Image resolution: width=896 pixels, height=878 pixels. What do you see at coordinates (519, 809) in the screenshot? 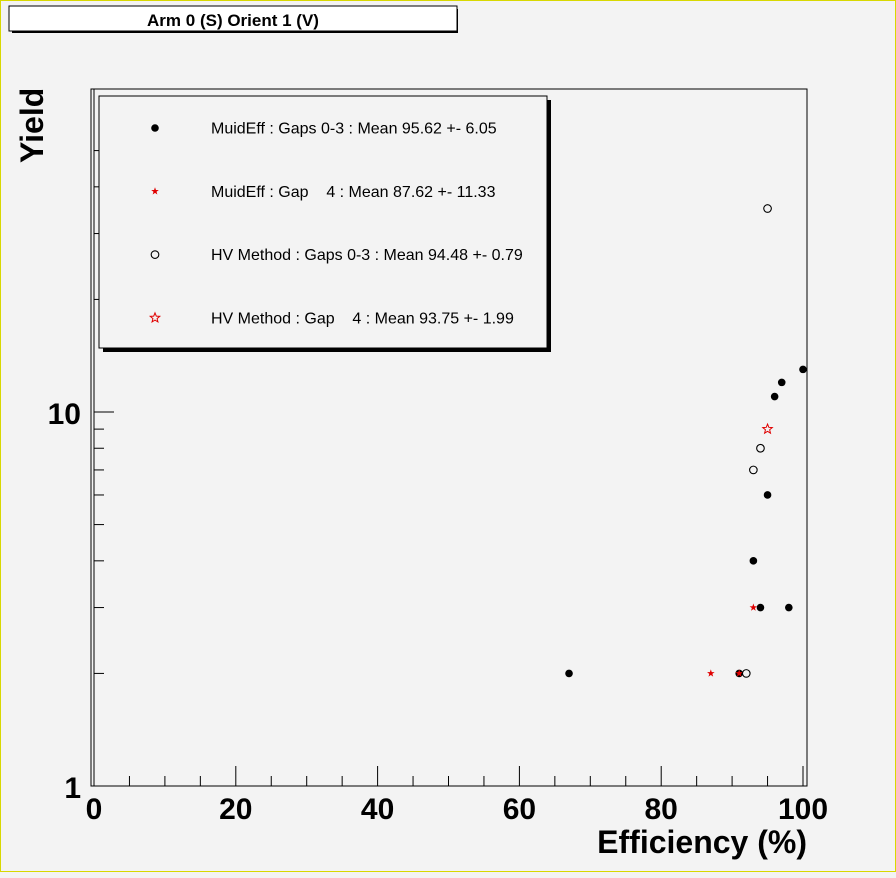
I see `x-tick-label: 60` at bounding box center [519, 809].